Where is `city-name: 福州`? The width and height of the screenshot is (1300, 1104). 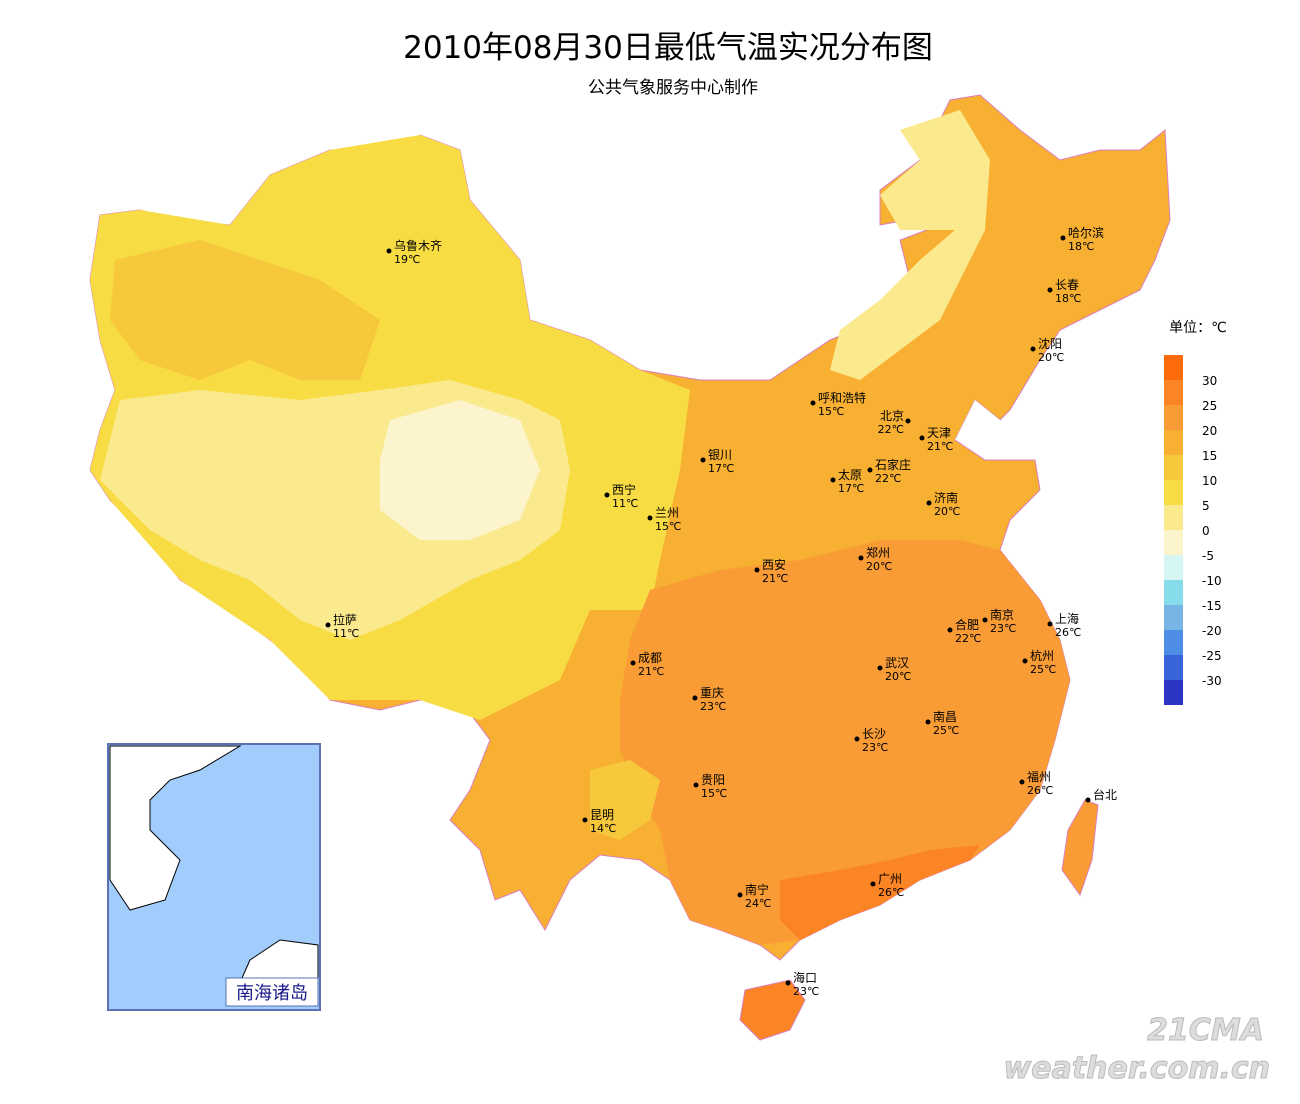
city-name: 福州 is located at coordinates (1039, 776).